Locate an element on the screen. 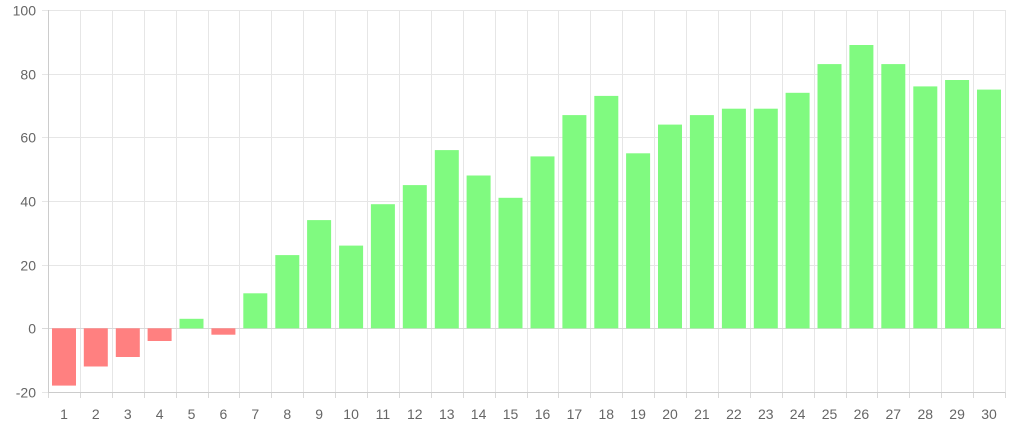 This screenshot has height=431, width=1015. y-tick-label: 0 is located at coordinates (32, 329).